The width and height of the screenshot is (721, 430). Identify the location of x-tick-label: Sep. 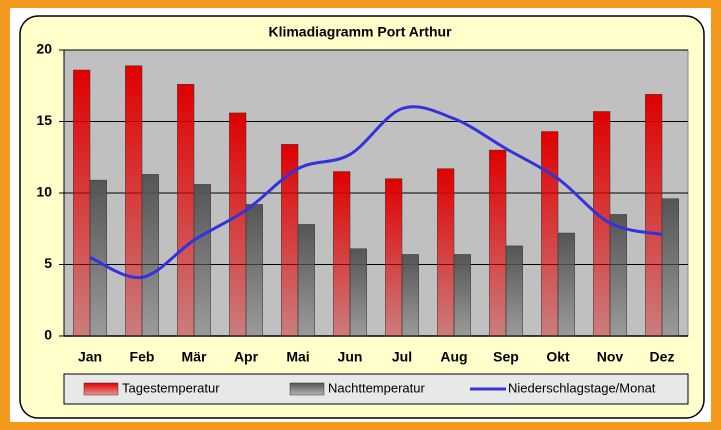
(506, 357).